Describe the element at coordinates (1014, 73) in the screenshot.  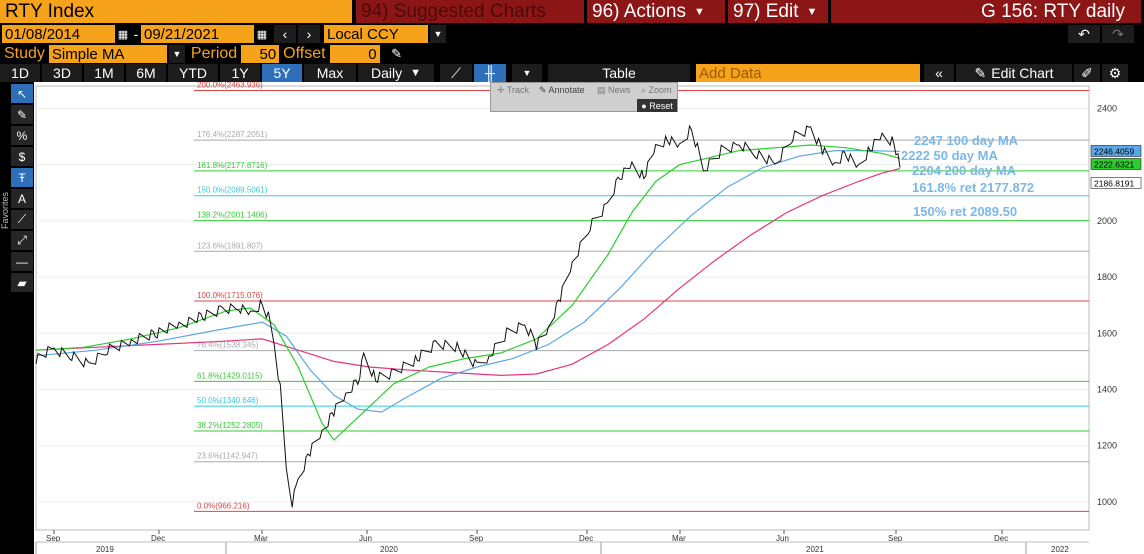
I see `edit-chart-button: ✎ Edit Chart` at that location.